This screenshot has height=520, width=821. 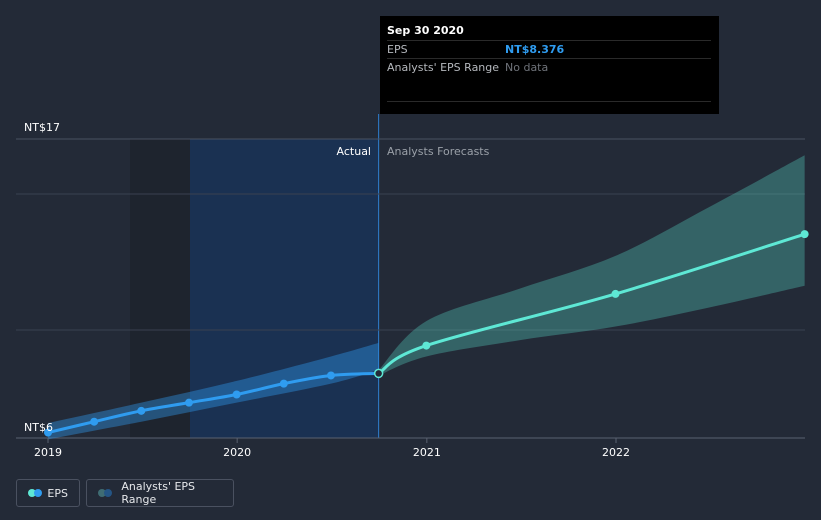 What do you see at coordinates (213, 391) in the screenshot?
I see `actual-eps-range-band` at bounding box center [213, 391].